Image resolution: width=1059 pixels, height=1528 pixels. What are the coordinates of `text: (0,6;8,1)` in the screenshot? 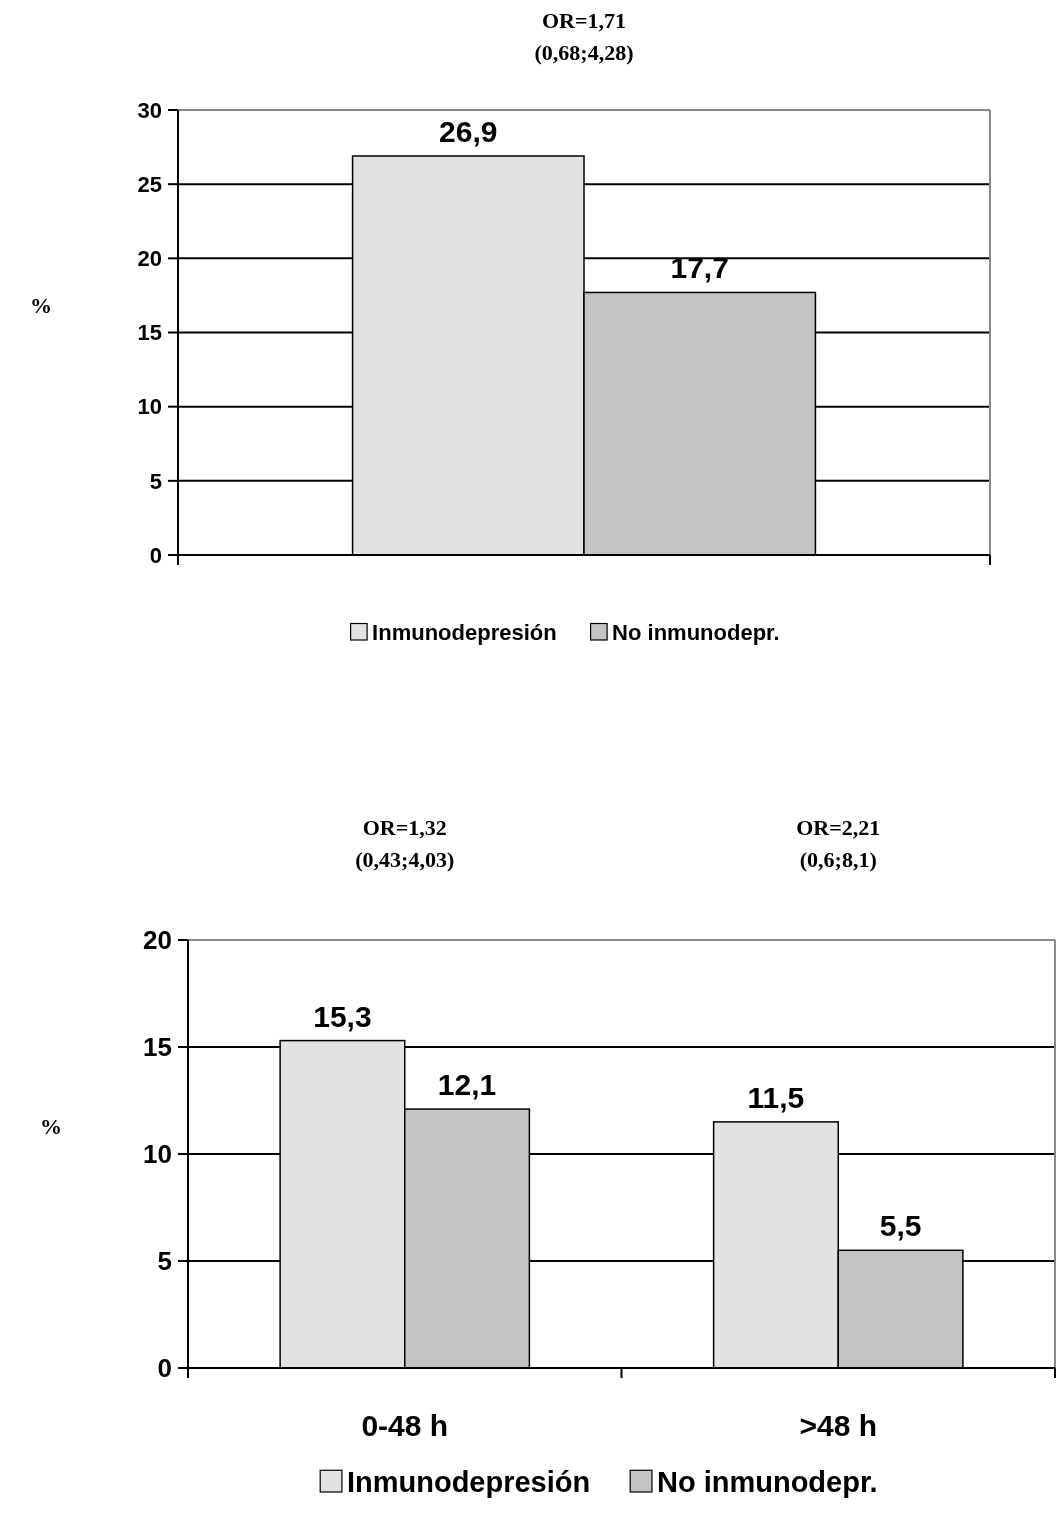 It's located at (838, 859).